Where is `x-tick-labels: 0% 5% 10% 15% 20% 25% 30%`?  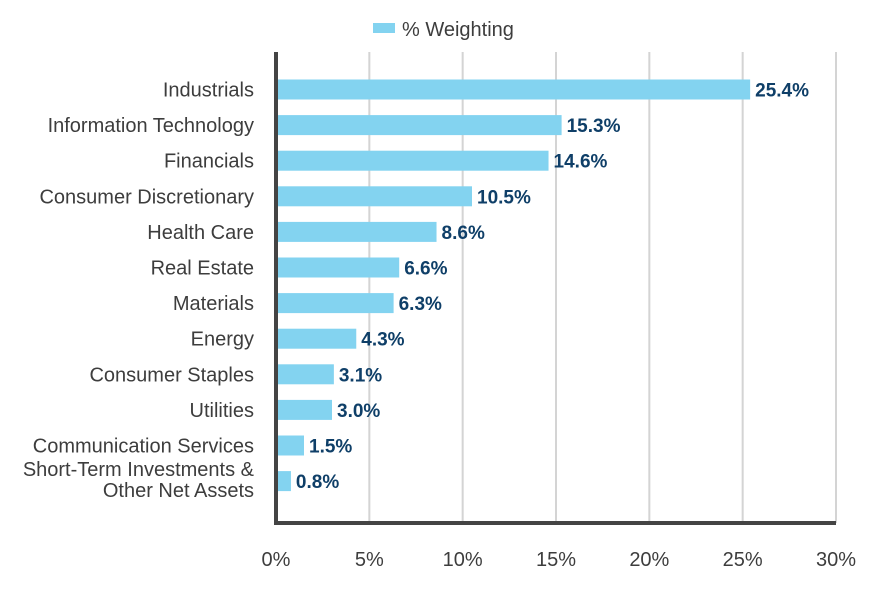 x-tick-labels: 0% 5% 10% 15% 20% 25% 30% is located at coordinates (559, 560).